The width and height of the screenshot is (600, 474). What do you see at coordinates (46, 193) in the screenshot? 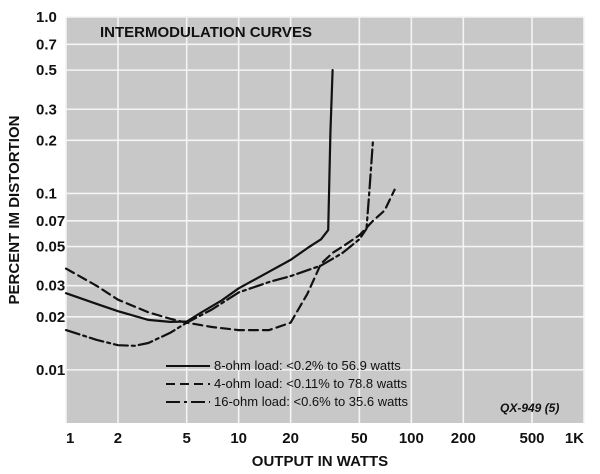
I see `y-tick-label: 0.1` at bounding box center [46, 193].